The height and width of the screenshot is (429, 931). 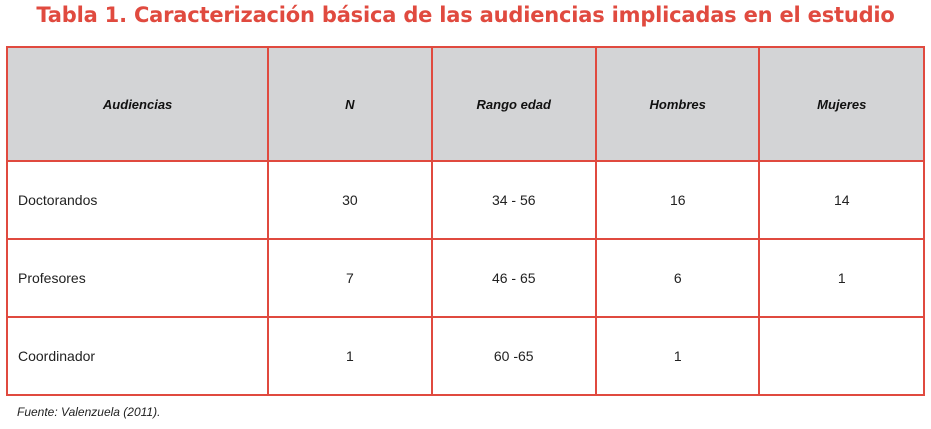 What do you see at coordinates (841, 200) in the screenshot?
I see `cell-mujeres: 14` at bounding box center [841, 200].